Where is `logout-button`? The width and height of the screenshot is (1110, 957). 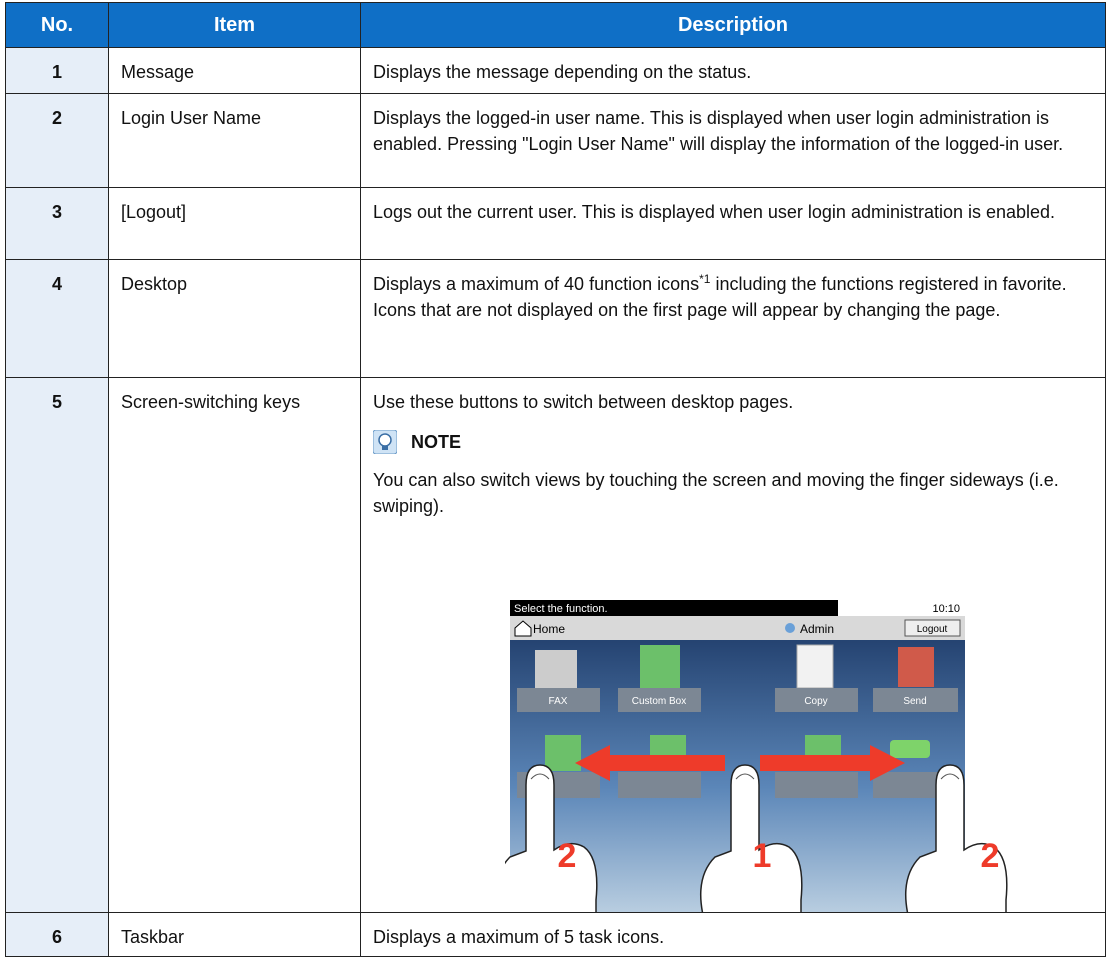 logout-button is located at coordinates (932, 628).